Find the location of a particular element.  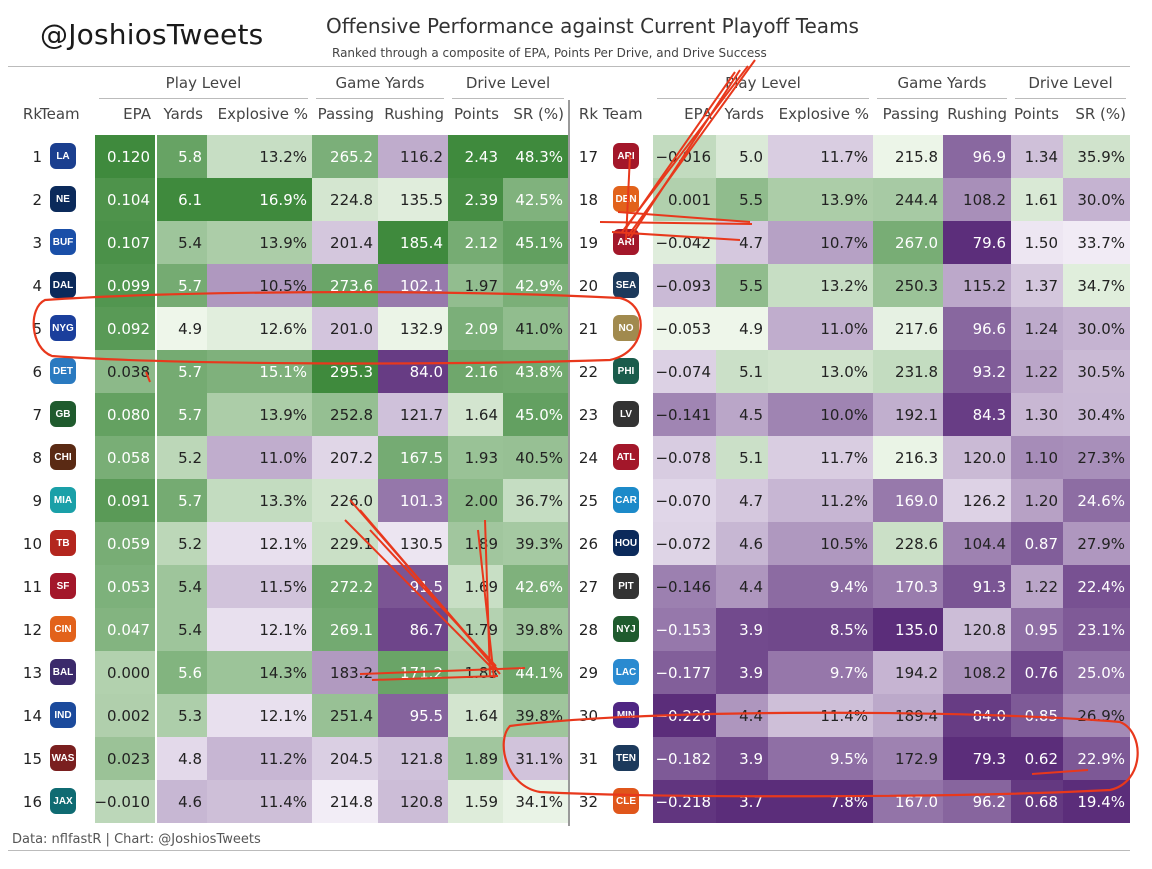

sr-cell: 25.0% is located at coordinates (1096, 672).